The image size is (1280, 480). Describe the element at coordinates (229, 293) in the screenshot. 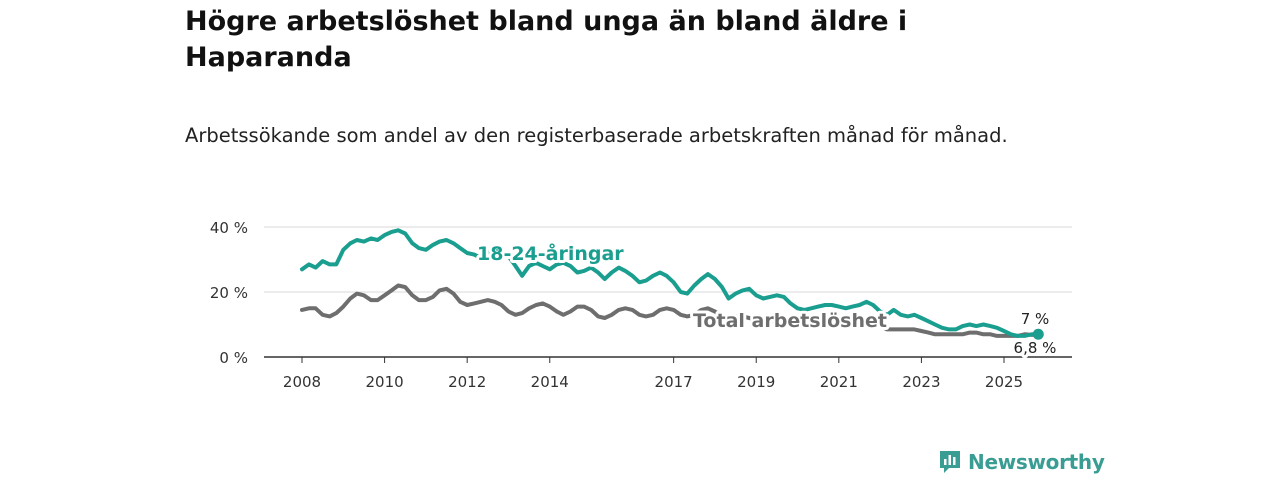

I see `y-tick-label: 20 %` at that location.